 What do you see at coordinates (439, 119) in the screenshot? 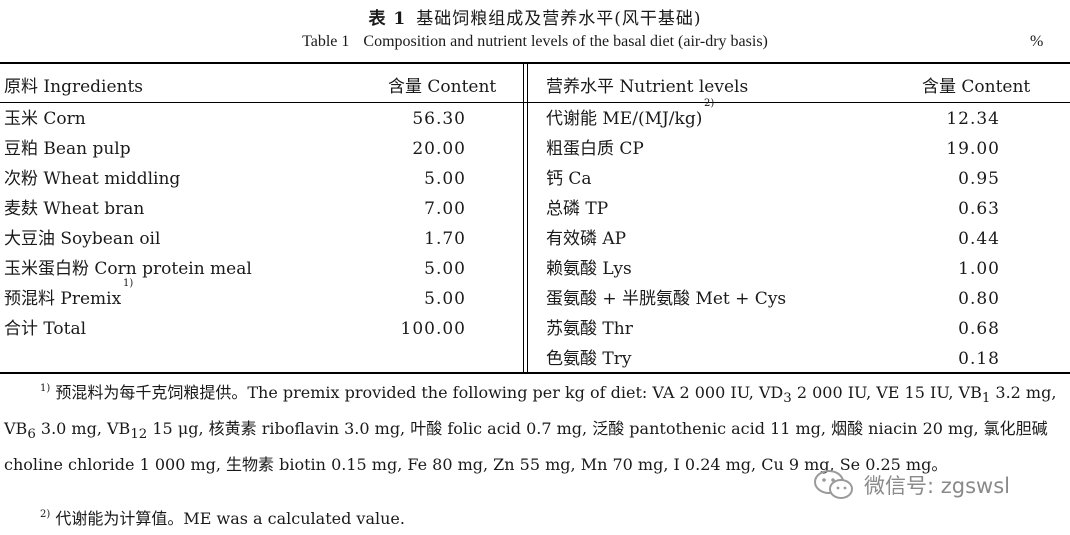
I see `ingredient-value: 56.30` at bounding box center [439, 119].